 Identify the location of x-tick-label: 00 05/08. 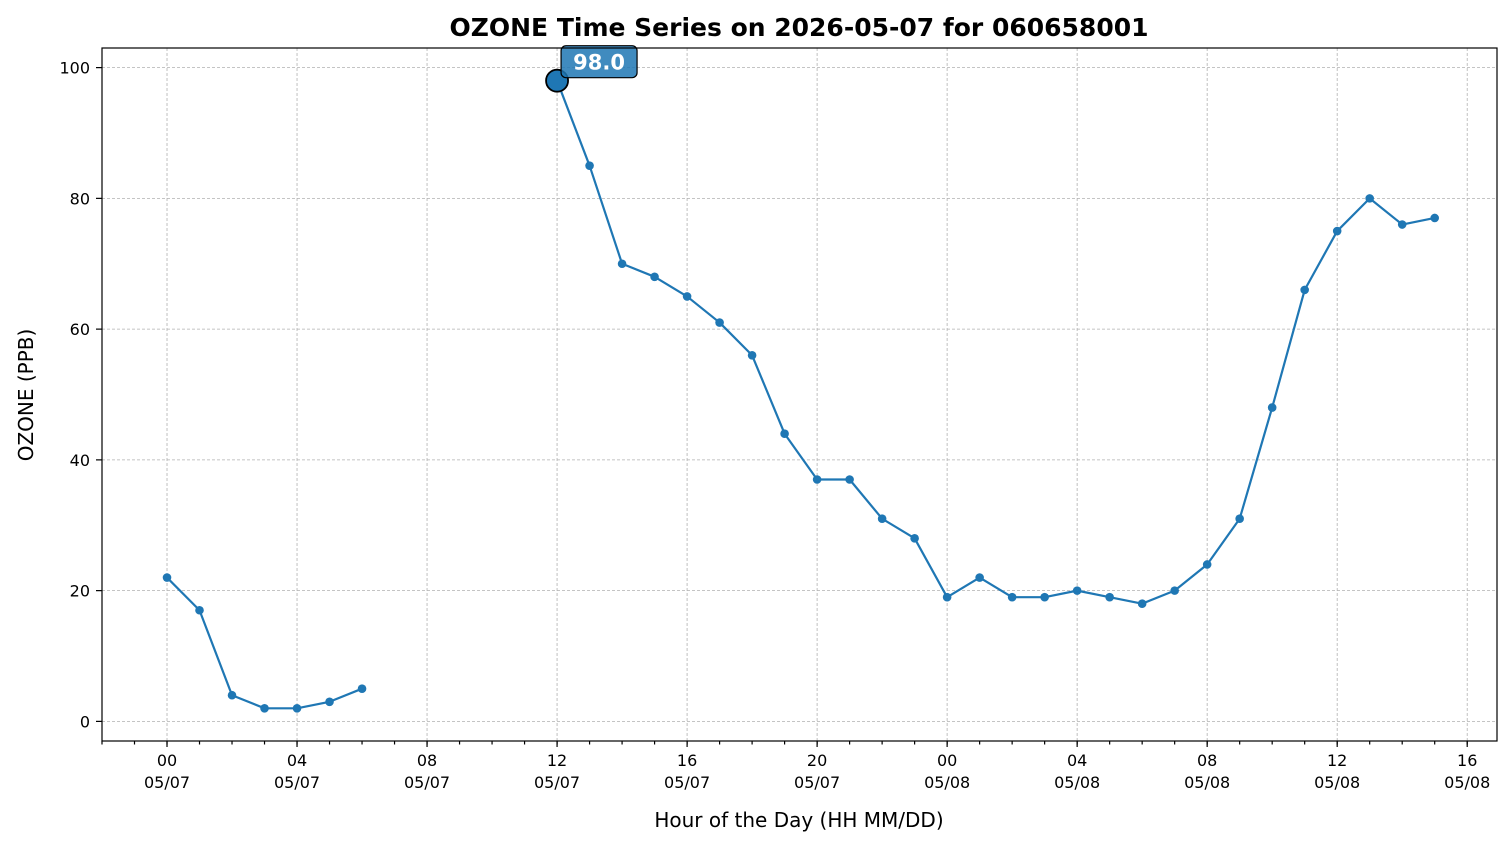
(947, 771).